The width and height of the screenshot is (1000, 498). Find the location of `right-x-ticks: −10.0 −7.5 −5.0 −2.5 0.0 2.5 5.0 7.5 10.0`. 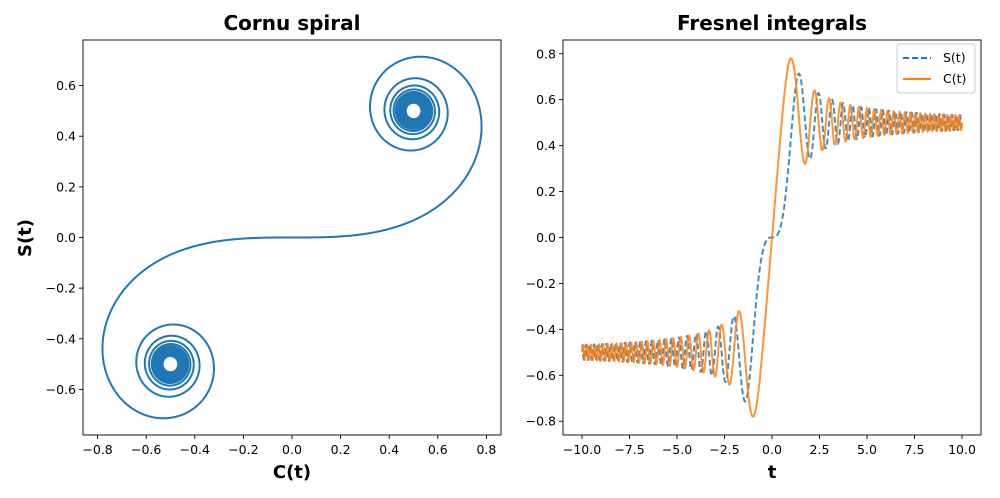

right-x-ticks: −10.0 −7.5 −5.0 −2.5 0.0 2.5 5.0 7.5 10.0 is located at coordinates (769, 446).